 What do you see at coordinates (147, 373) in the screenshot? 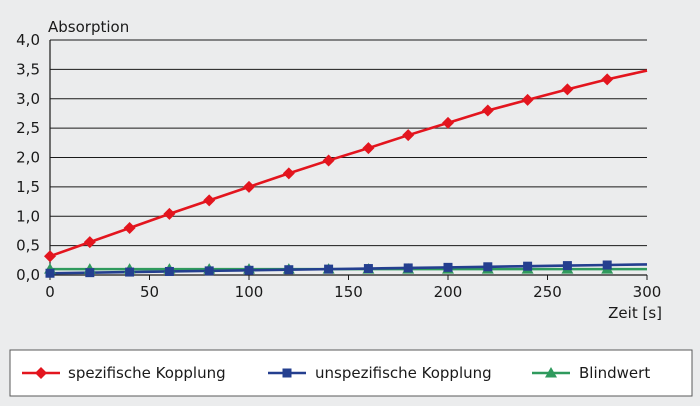
I see `legend-label-1: spezifische Kopplung` at bounding box center [147, 373].